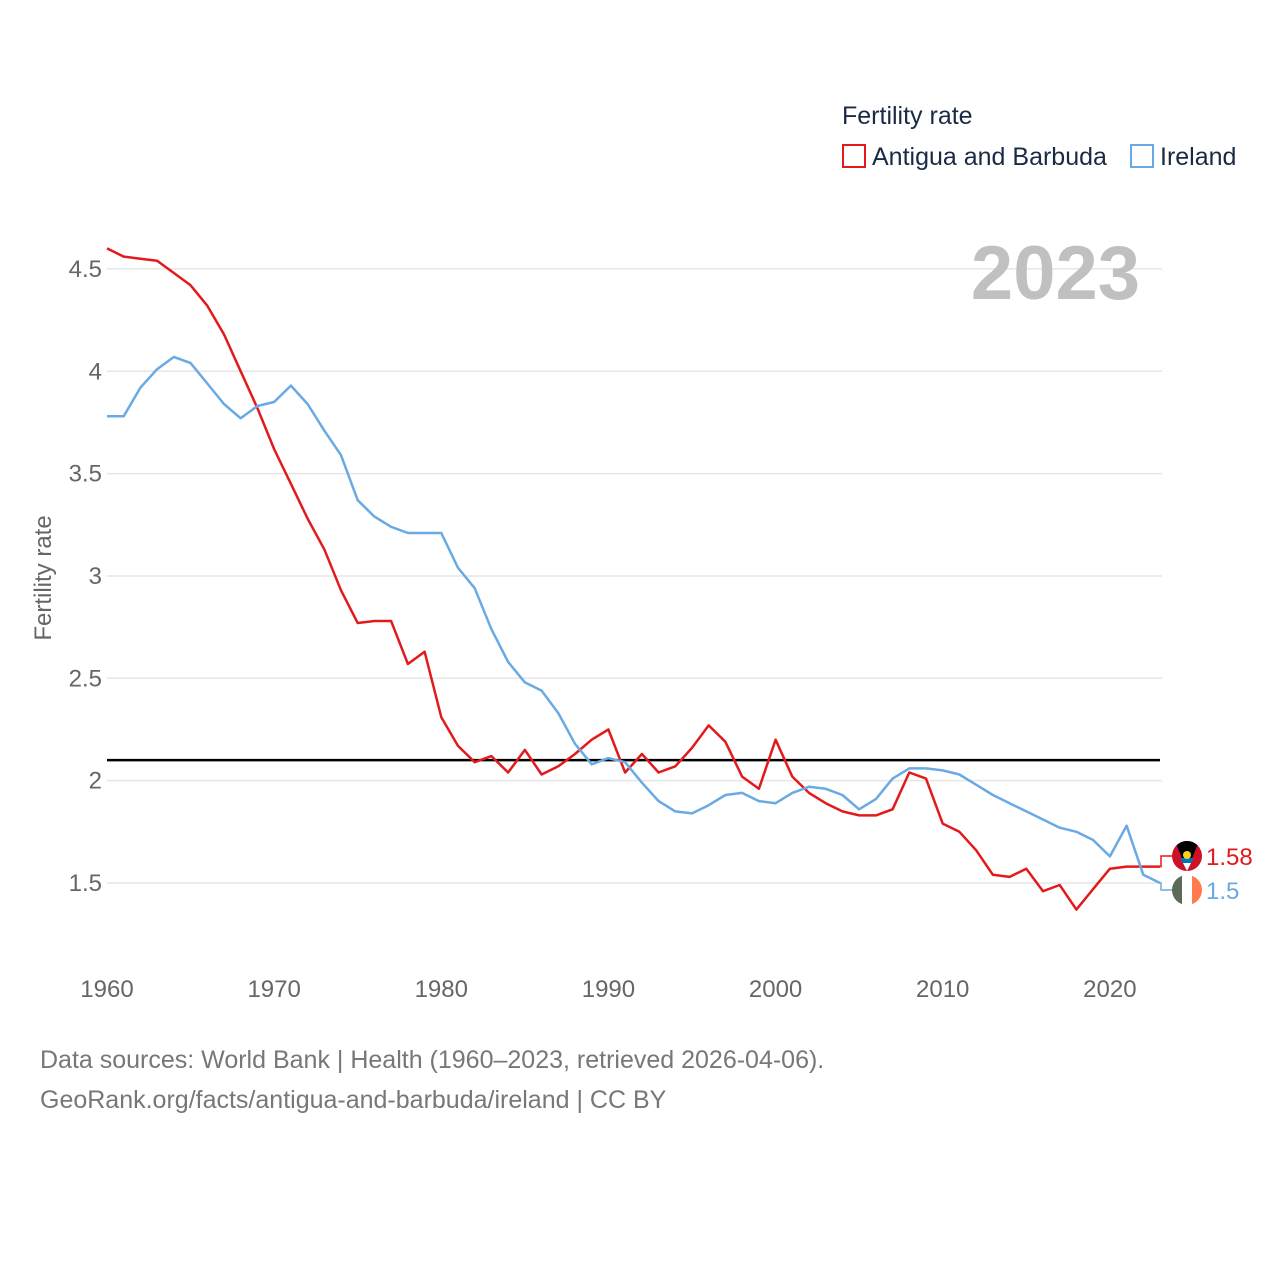  I want to click on legend-item-antigua-and-barbuda: Antigua and Barbuda, so click(974, 157).